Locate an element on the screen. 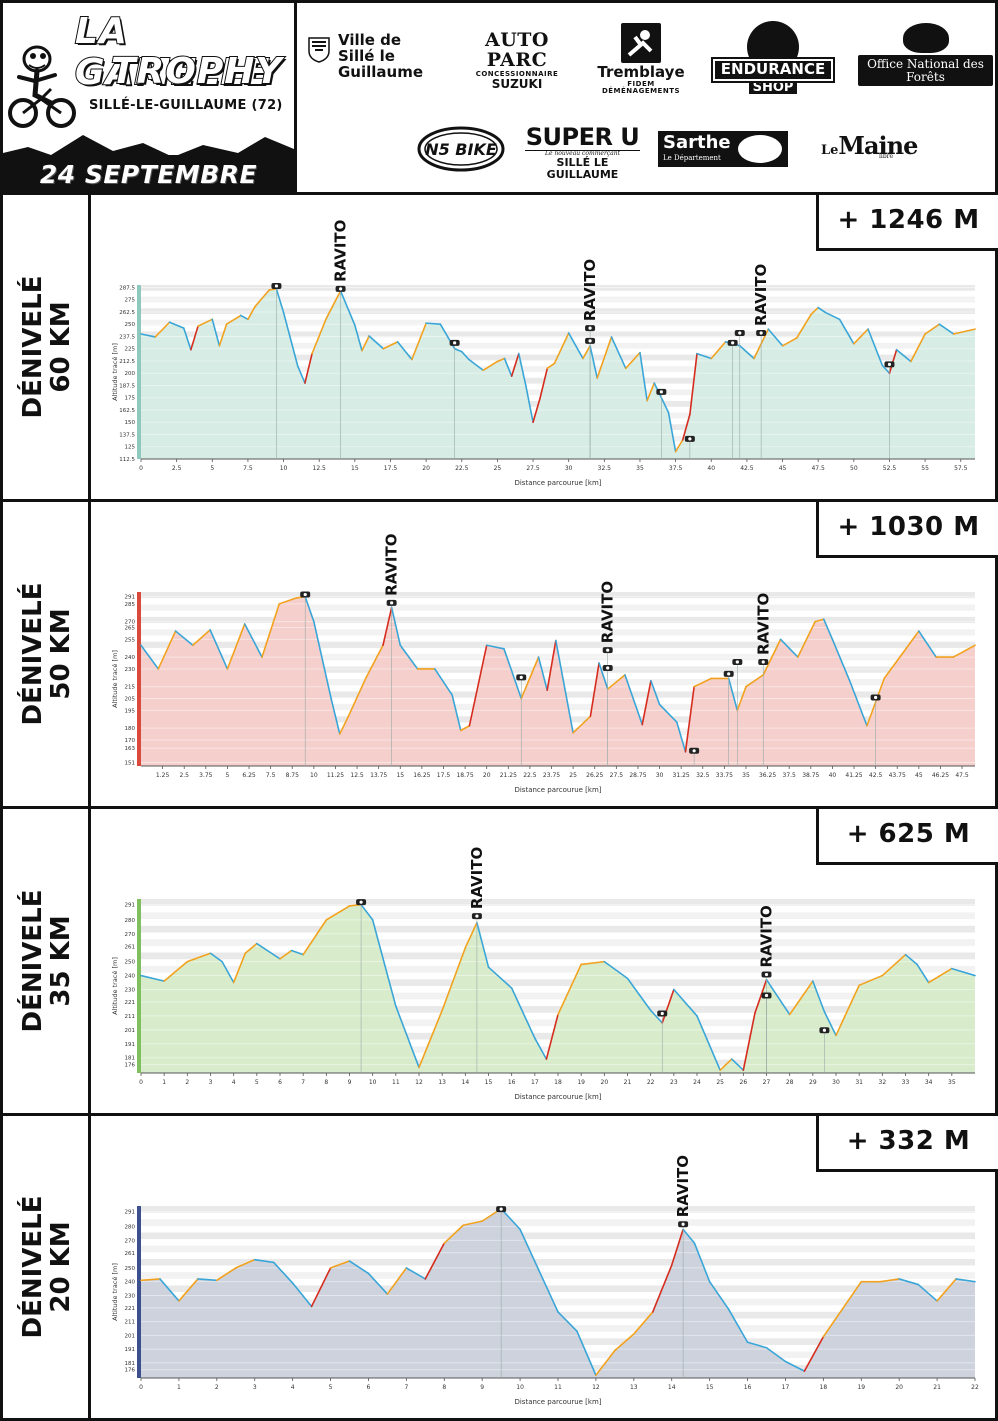 The width and height of the screenshot is (998, 1421). x-tick-label: 18 is located at coordinates (558, 1082).